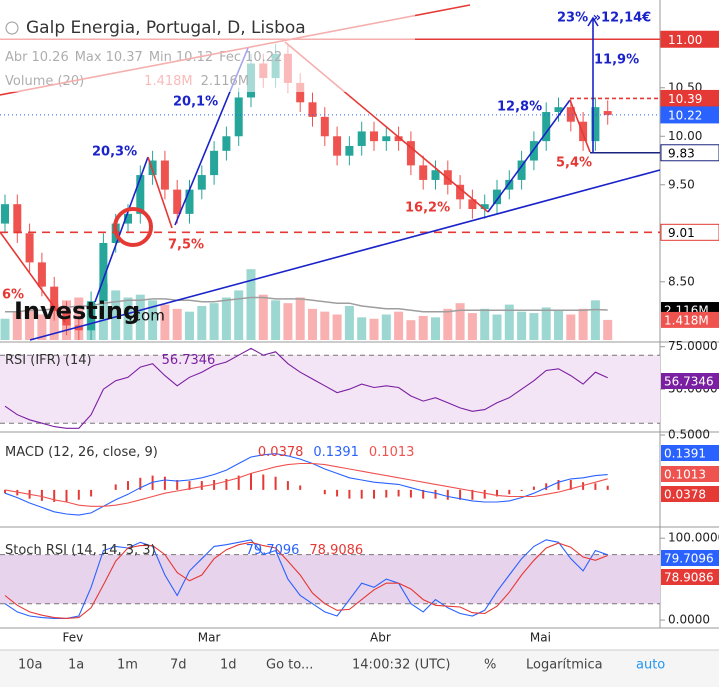 Image resolution: width=719 pixels, height=687 pixels. What do you see at coordinates (685, 40) in the screenshot?
I see `price-level-label: 11.00` at bounding box center [685, 40].